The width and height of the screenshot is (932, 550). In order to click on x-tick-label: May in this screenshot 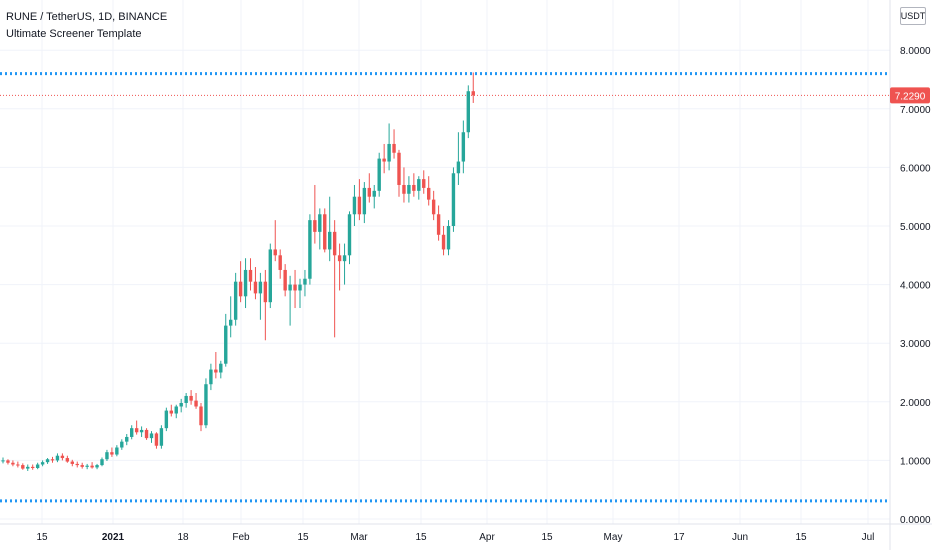, I will do `click(613, 537)`.